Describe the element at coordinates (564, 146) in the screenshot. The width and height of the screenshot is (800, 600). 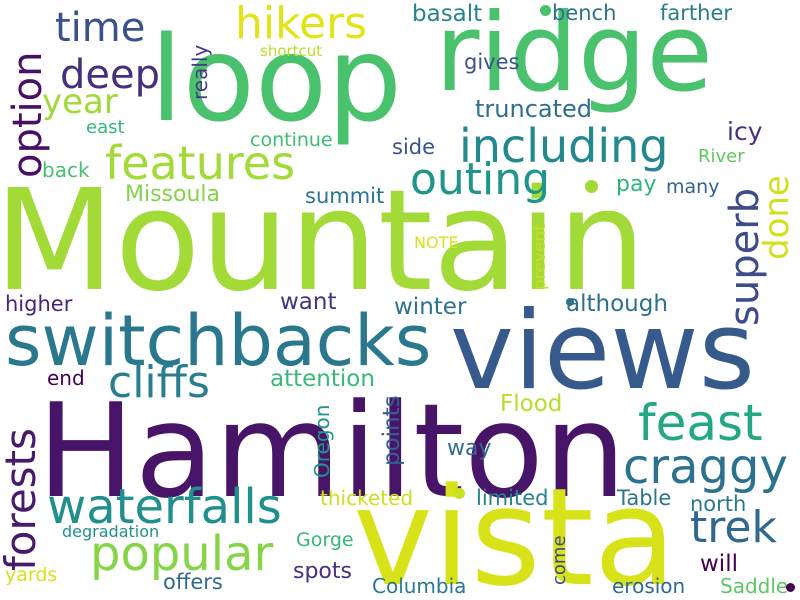
I see `word-including: including` at that location.